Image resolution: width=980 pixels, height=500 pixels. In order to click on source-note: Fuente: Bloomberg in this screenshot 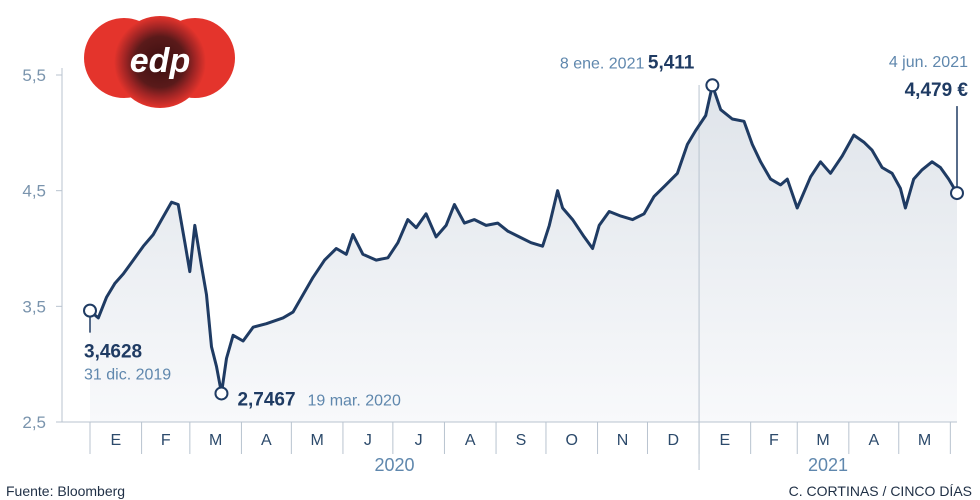, I will do `click(66, 491)`.